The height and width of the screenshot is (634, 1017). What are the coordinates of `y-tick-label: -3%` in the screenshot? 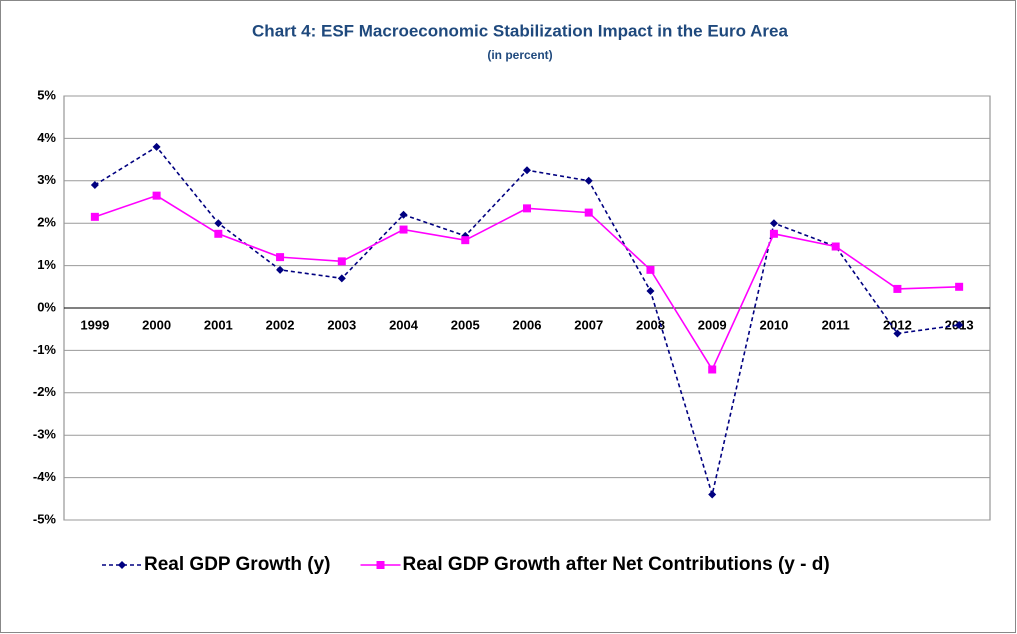 It's located at (45, 434).